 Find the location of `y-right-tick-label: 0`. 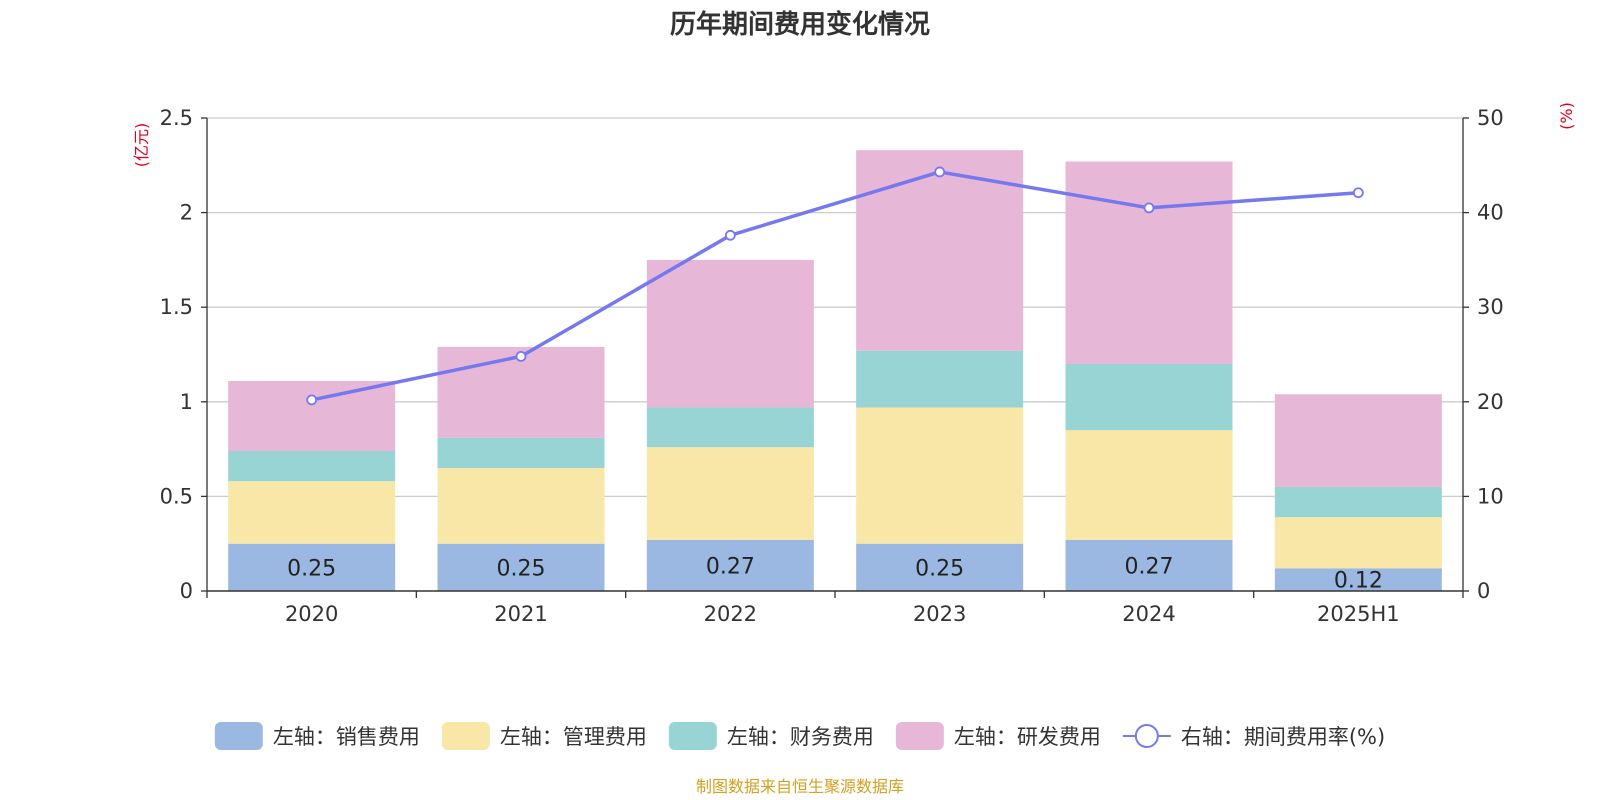

y-right-tick-label: 0 is located at coordinates (1483, 591).